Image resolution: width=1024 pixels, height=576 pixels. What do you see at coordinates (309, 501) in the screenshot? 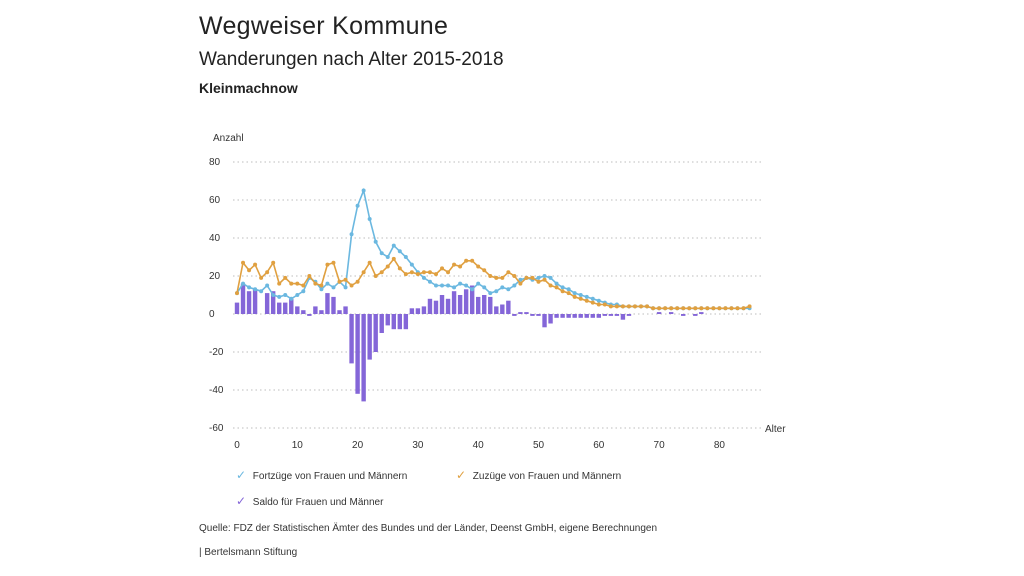
I see `legend-item-saldo: ✓ Saldo für Frauen und Männer` at bounding box center [309, 501].